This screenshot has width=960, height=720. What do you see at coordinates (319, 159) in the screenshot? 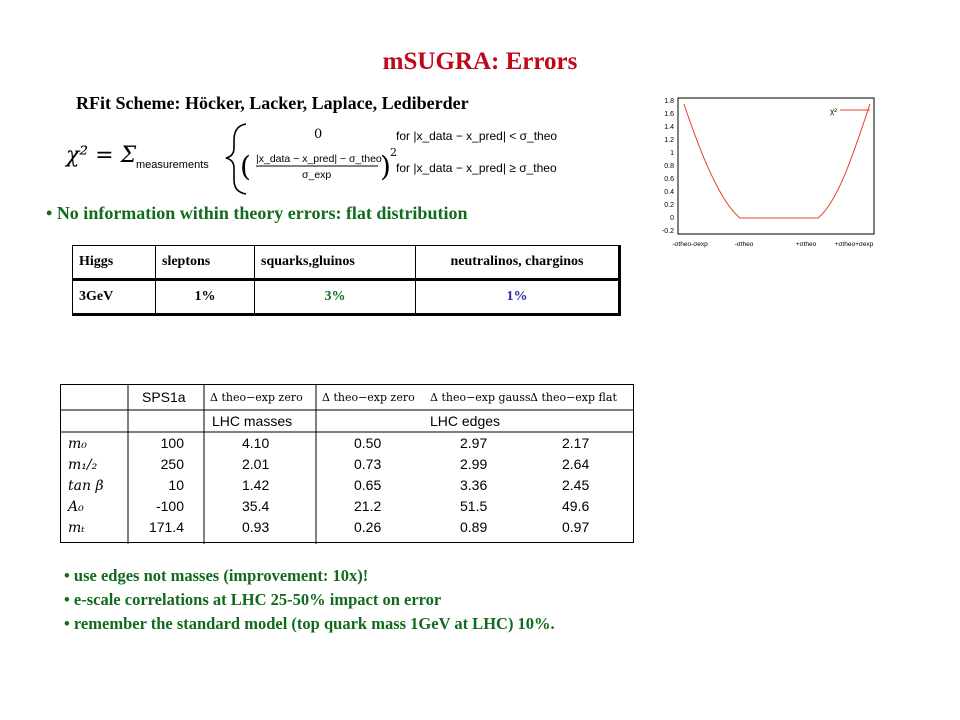
I see `formula-case2-numerator: |x_data − x_pred| − σ_theo` at bounding box center [319, 159].